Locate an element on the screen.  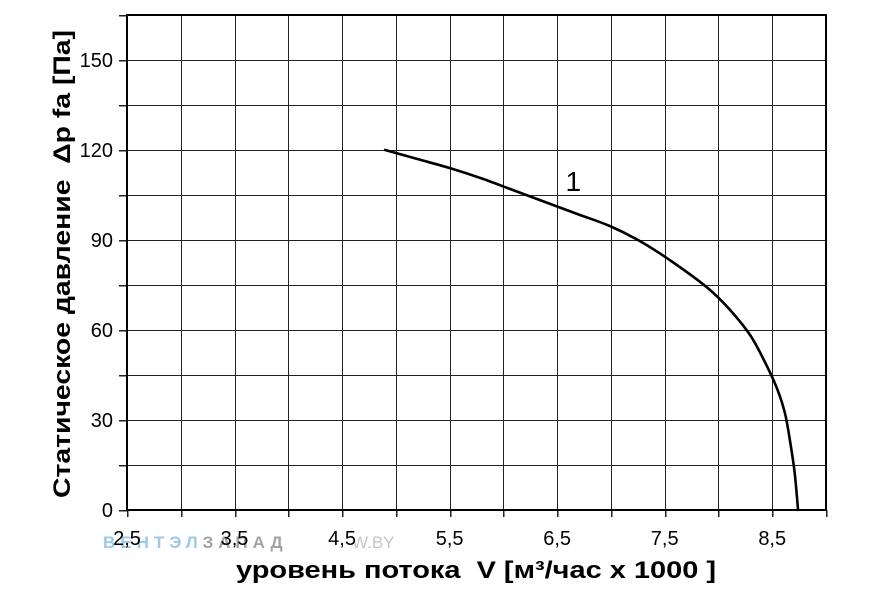
x-tick-label: 6,5 is located at coordinates (557, 539).